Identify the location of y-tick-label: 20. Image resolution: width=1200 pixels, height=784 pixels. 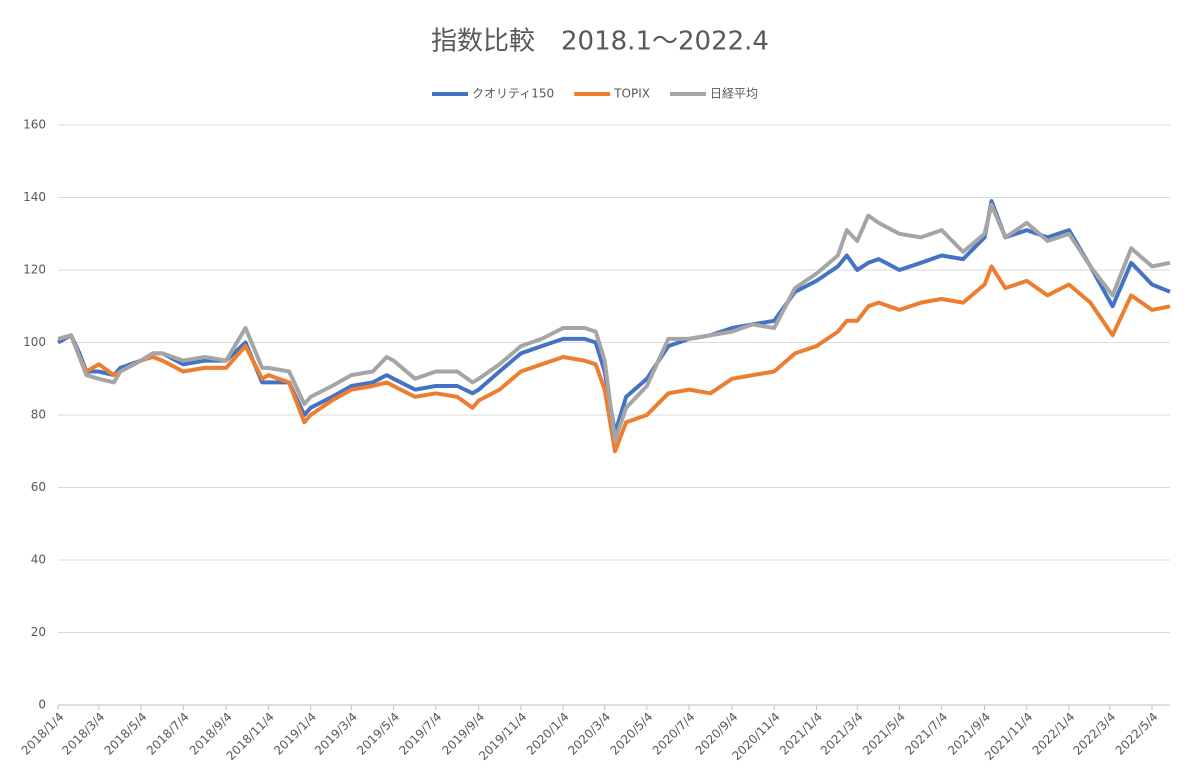
(38, 632).